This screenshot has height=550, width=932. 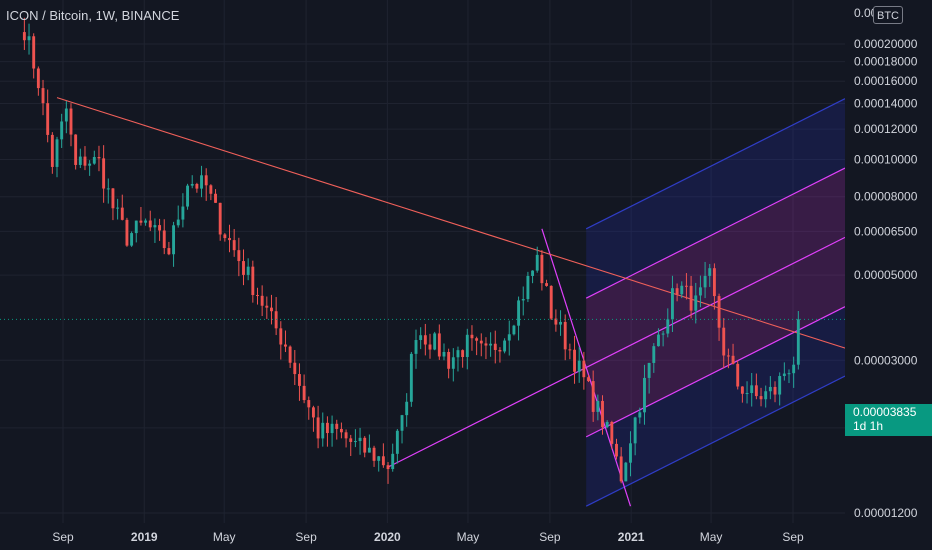 What do you see at coordinates (550, 537) in the screenshot?
I see `x-tick-label: Sep` at bounding box center [550, 537].